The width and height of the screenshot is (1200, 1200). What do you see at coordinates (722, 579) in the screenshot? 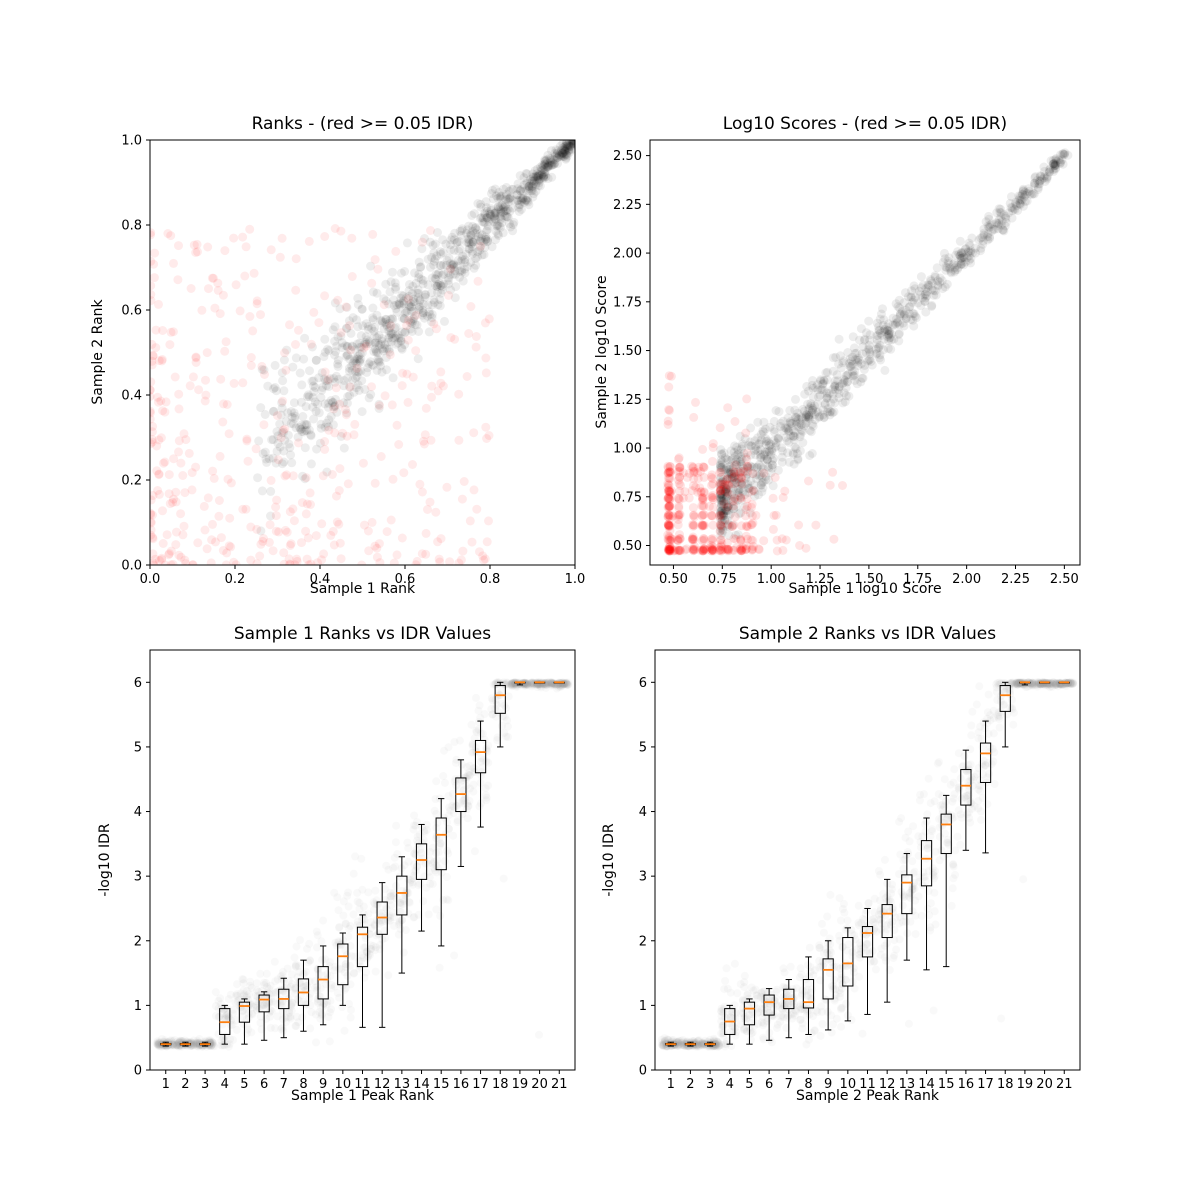
I see `x-tick-label: 0.75` at bounding box center [722, 579].